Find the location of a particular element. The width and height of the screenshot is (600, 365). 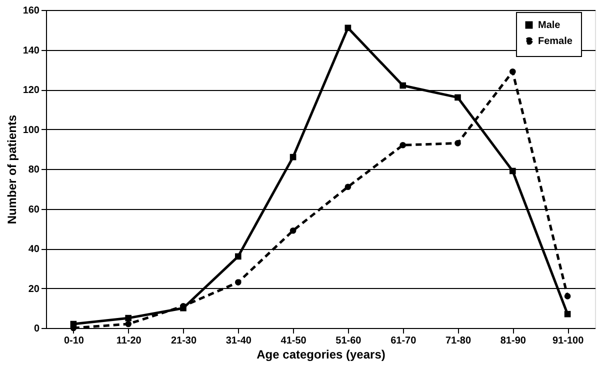

x-axis-title: Age categories (years) is located at coordinates (321, 355).